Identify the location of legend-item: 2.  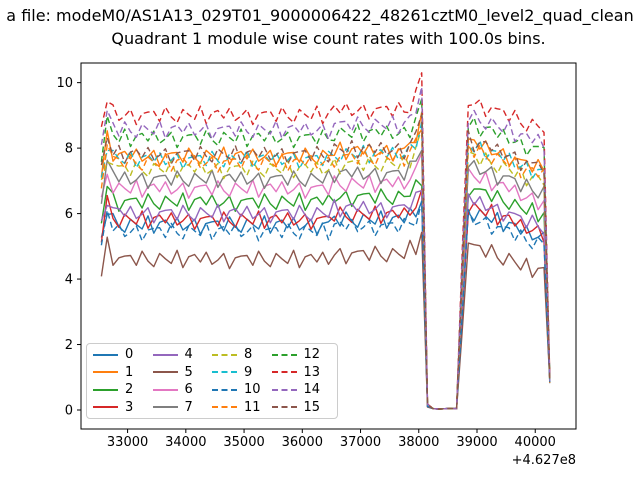
(123, 389).